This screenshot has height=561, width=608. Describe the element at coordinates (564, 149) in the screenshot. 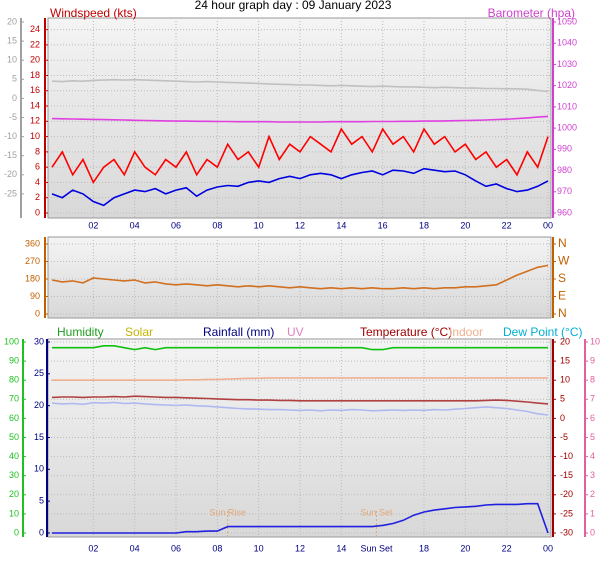

I see `y-tick-label: 990` at that location.